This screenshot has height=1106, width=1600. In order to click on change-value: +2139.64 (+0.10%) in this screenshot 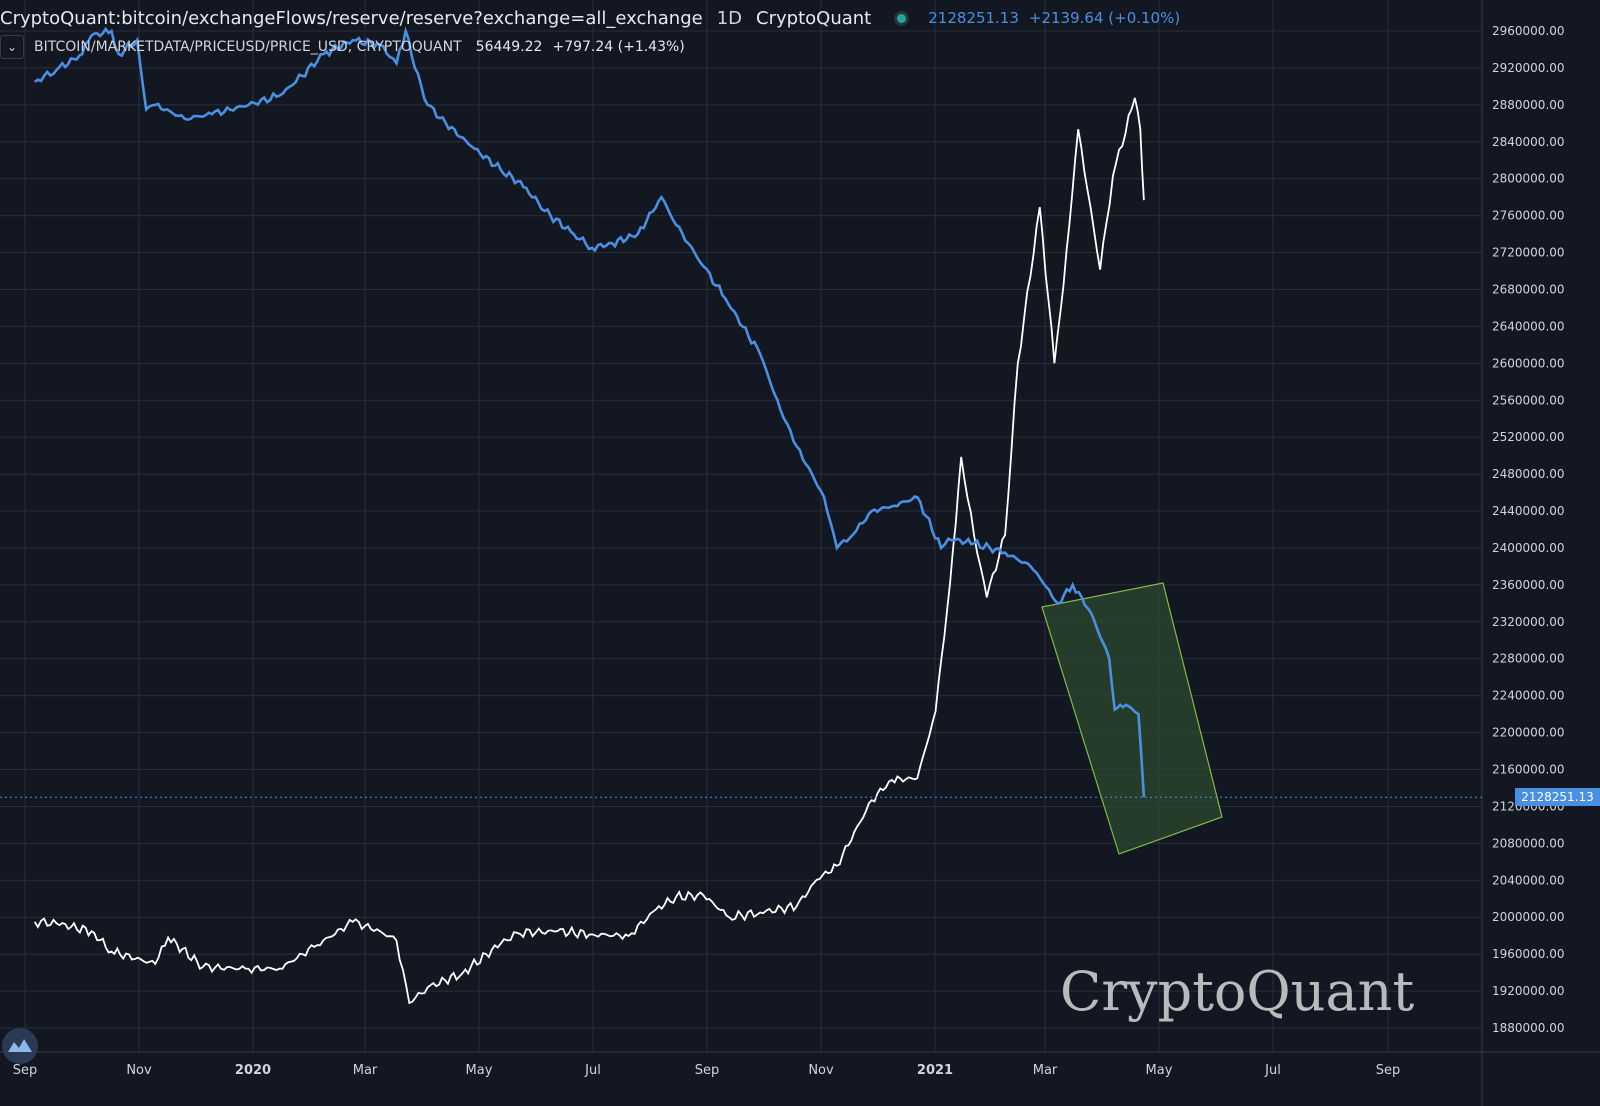, I will do `click(1104, 18)`.